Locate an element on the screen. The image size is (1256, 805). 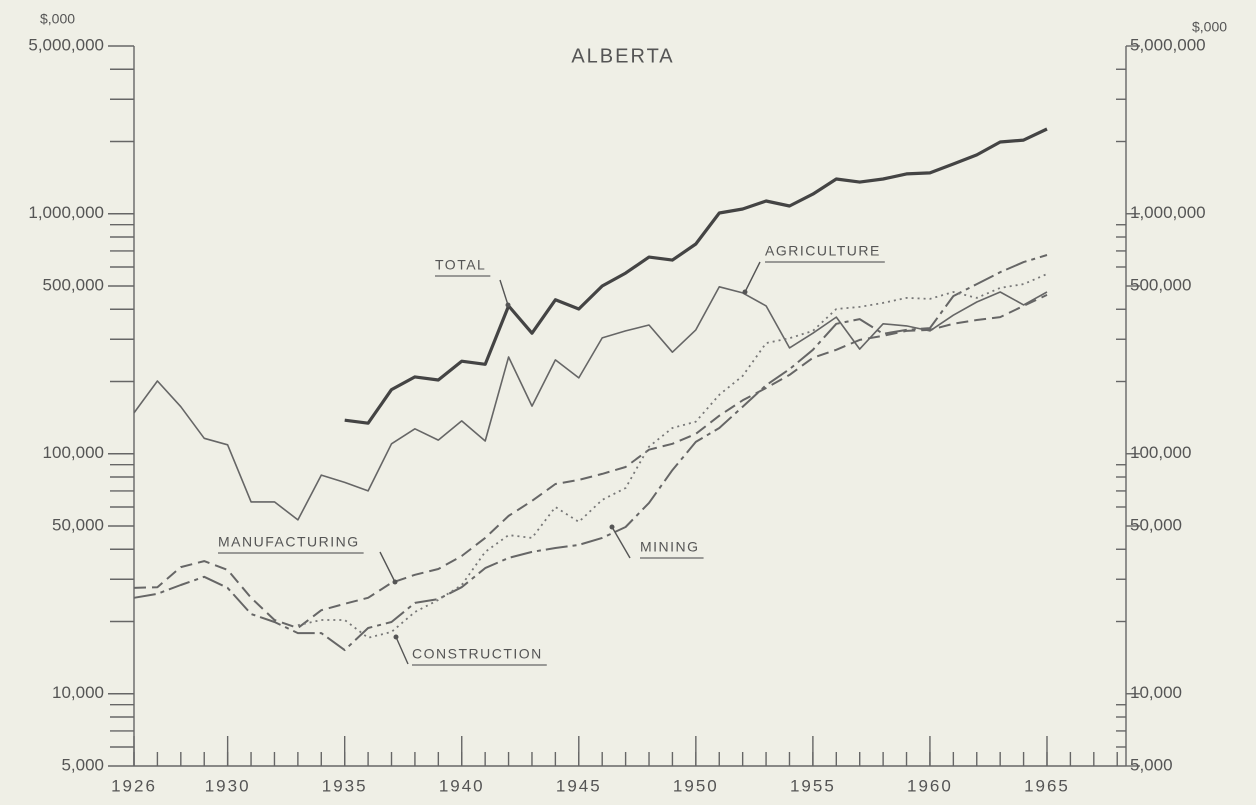
x-tick-label: 1935 is located at coordinates (345, 785).